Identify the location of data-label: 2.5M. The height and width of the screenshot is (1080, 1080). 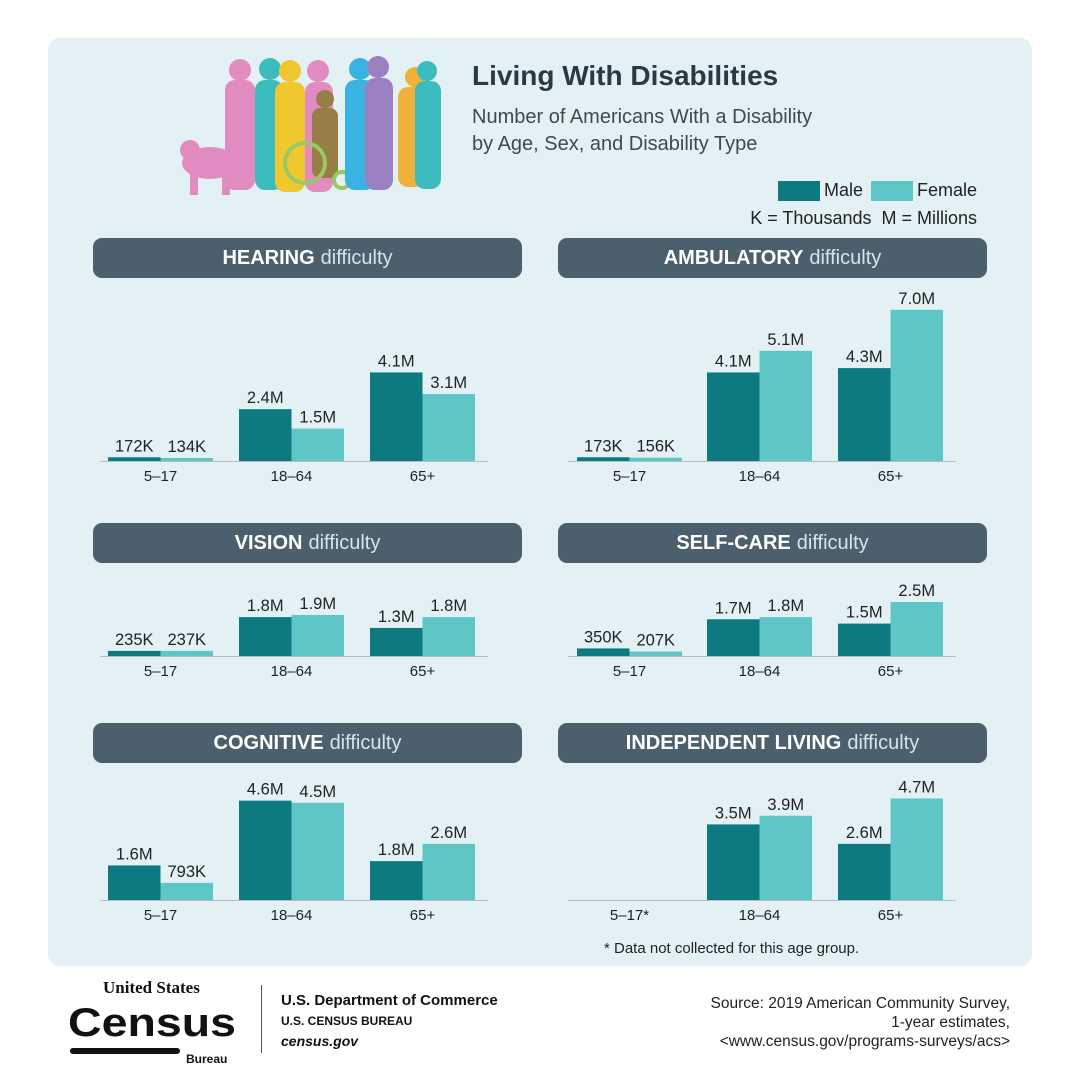
(916, 591).